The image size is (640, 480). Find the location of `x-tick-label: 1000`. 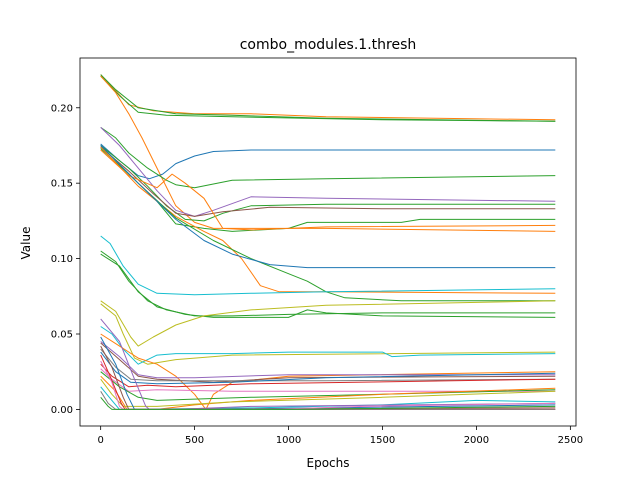

x-tick-label: 1000 is located at coordinates (288, 440).